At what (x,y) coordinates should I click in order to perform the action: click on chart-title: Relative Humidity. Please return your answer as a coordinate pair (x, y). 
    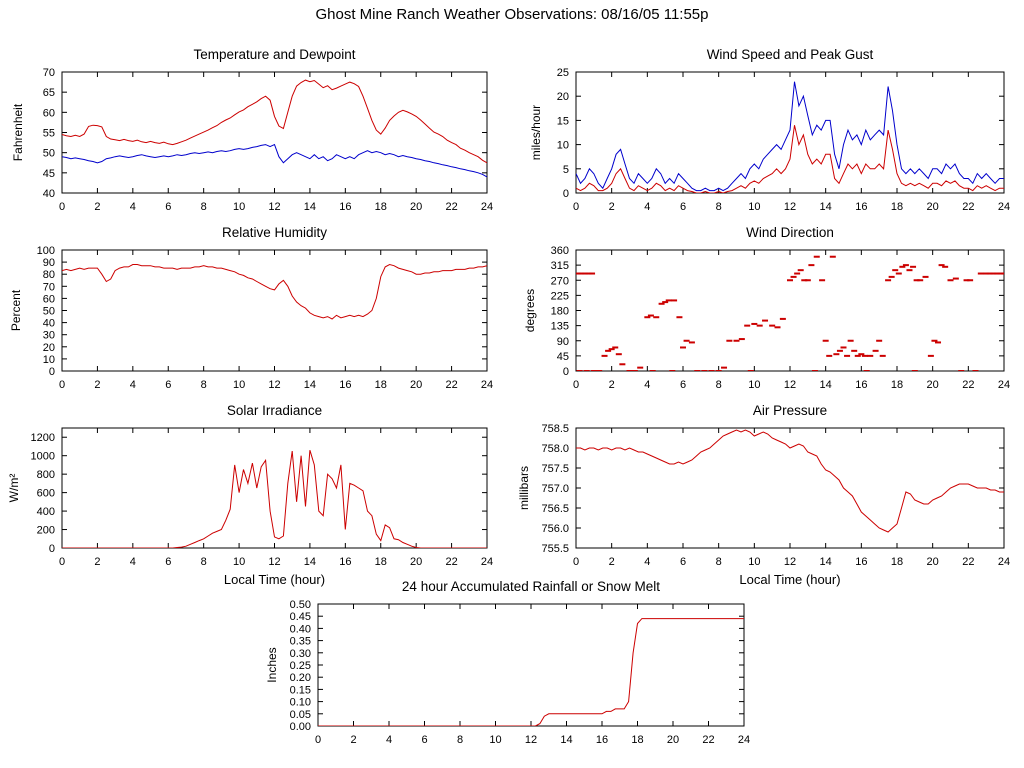
    Looking at the image, I should click on (274, 232).